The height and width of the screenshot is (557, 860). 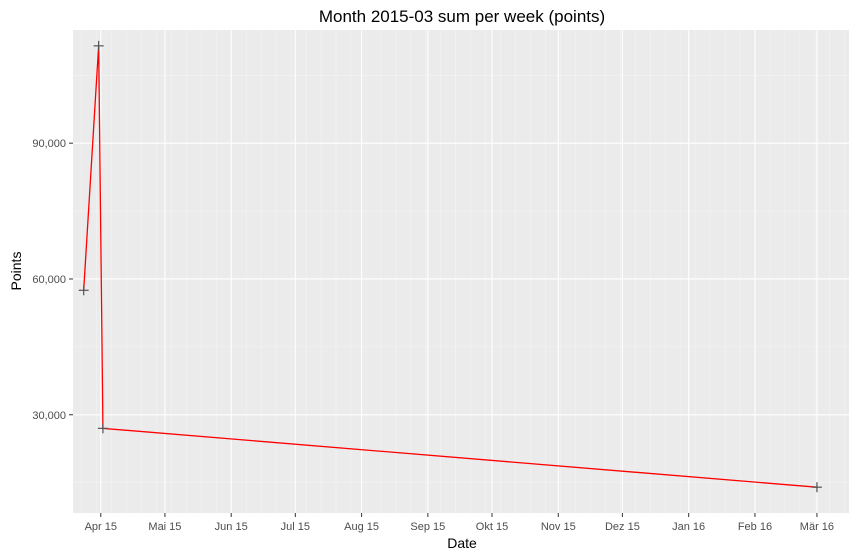 What do you see at coordinates (817, 527) in the screenshot?
I see `x-tick-label: Mär 16` at bounding box center [817, 527].